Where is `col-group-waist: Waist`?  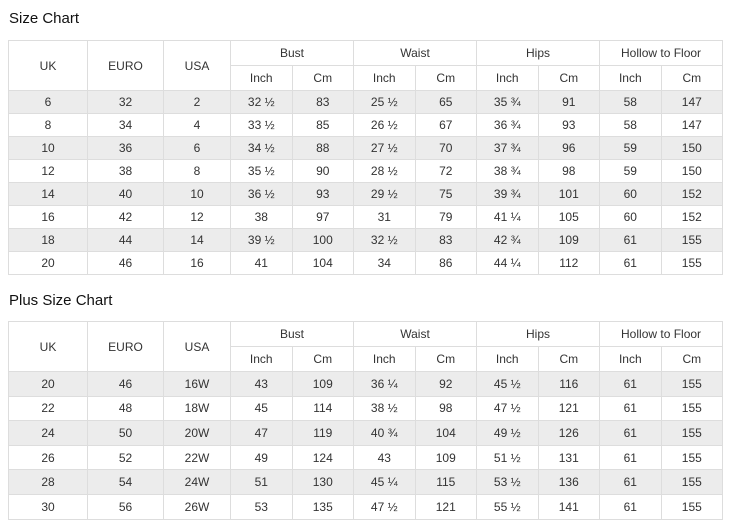
col-group-waist: Waist is located at coordinates (415, 53).